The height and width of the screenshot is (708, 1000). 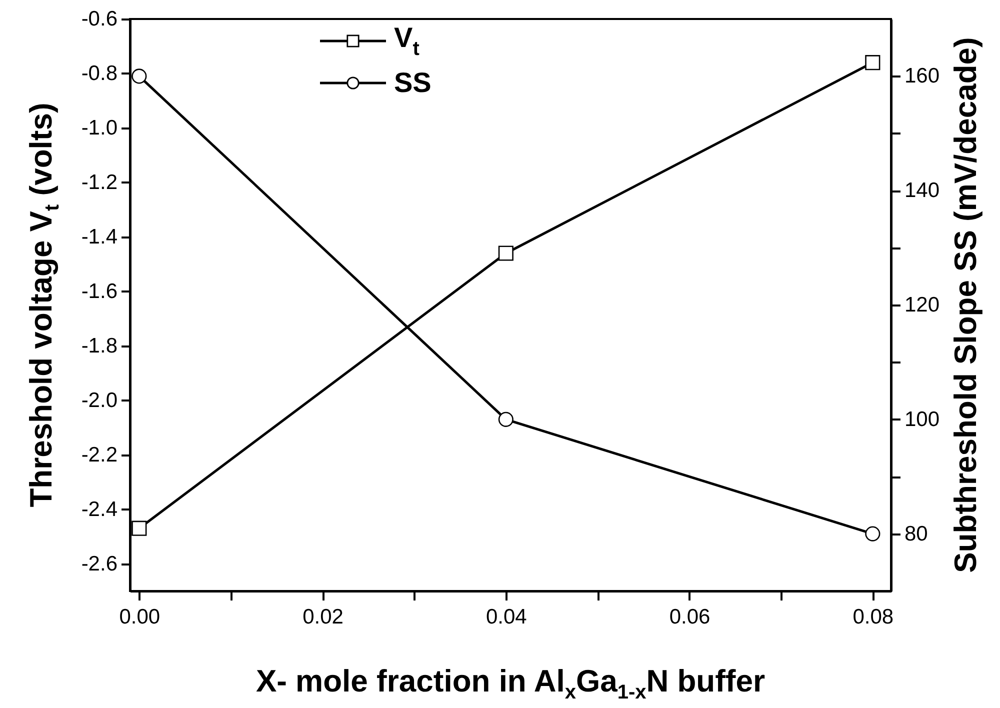 I want to click on y2-axis-title: Subthreshold Slope SS (mV/decade), so click(x=966, y=305).